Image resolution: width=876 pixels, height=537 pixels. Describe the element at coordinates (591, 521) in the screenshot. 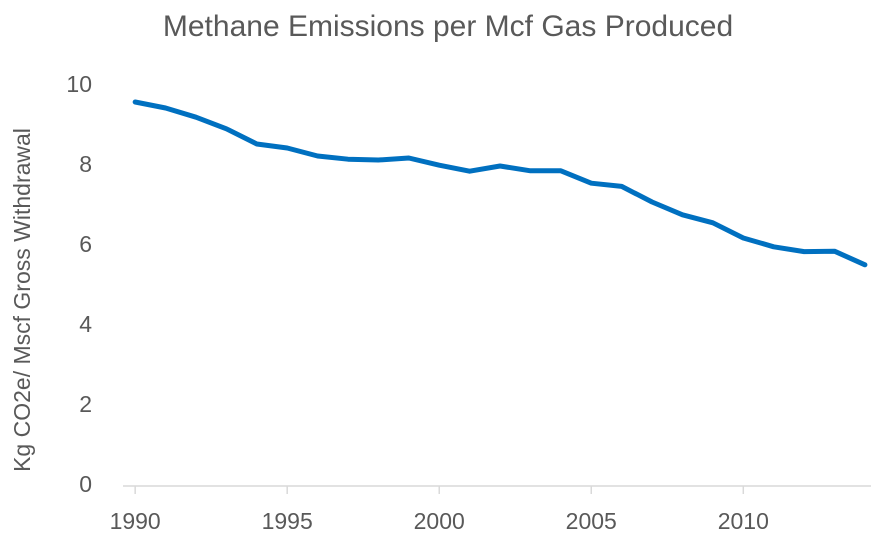

I see `x-tick-label: 2005` at that location.